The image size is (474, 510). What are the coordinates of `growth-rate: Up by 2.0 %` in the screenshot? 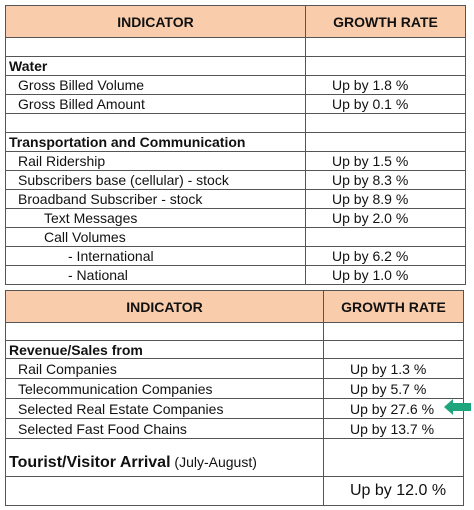 It's located at (385, 218).